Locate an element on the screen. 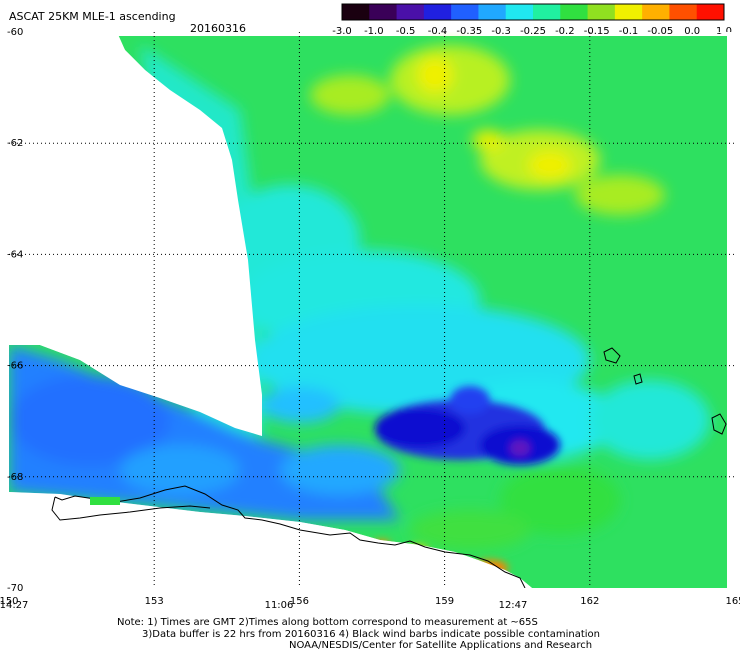 The width and height of the screenshot is (740, 650). no-data-right-edge is located at coordinates (726, 310).